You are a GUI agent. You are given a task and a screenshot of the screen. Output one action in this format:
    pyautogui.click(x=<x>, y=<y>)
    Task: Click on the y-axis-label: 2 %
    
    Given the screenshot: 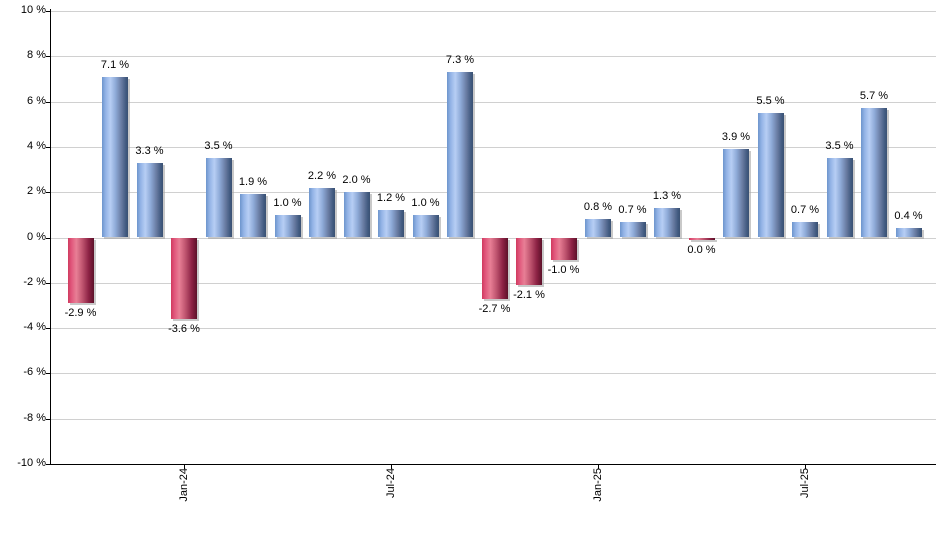 What is the action you would take?
    pyautogui.click(x=36, y=191)
    